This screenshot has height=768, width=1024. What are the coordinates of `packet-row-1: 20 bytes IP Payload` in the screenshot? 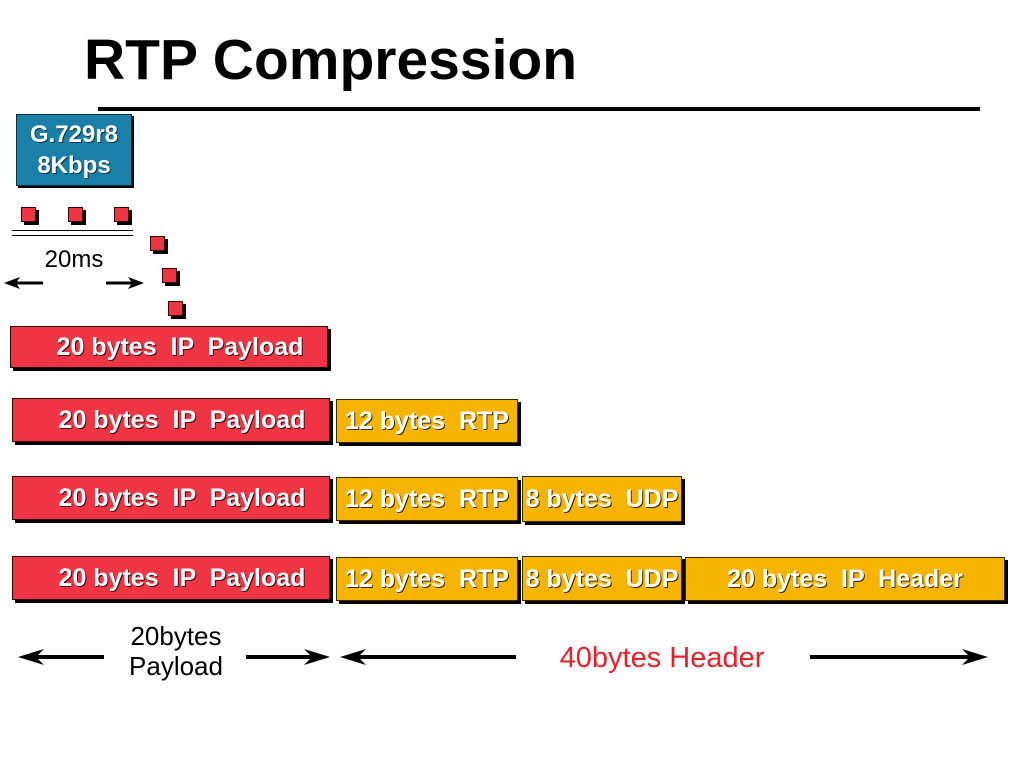 It's located at (512, 351).